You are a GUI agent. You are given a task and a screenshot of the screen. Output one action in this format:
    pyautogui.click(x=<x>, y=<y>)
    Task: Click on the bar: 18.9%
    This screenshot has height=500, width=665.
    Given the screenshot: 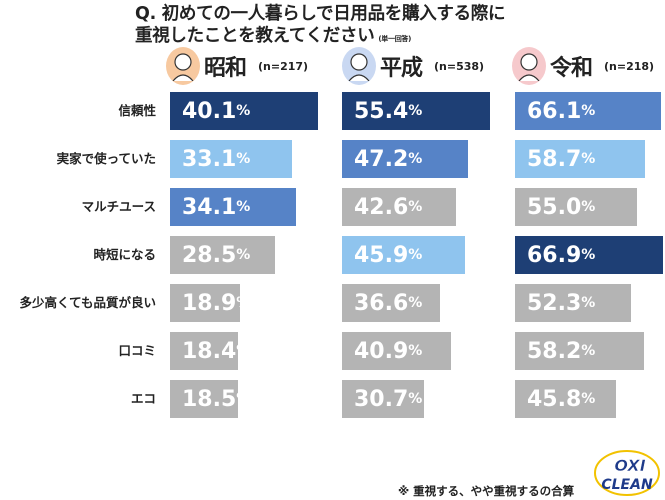 What is the action you would take?
    pyautogui.click(x=210, y=303)
    